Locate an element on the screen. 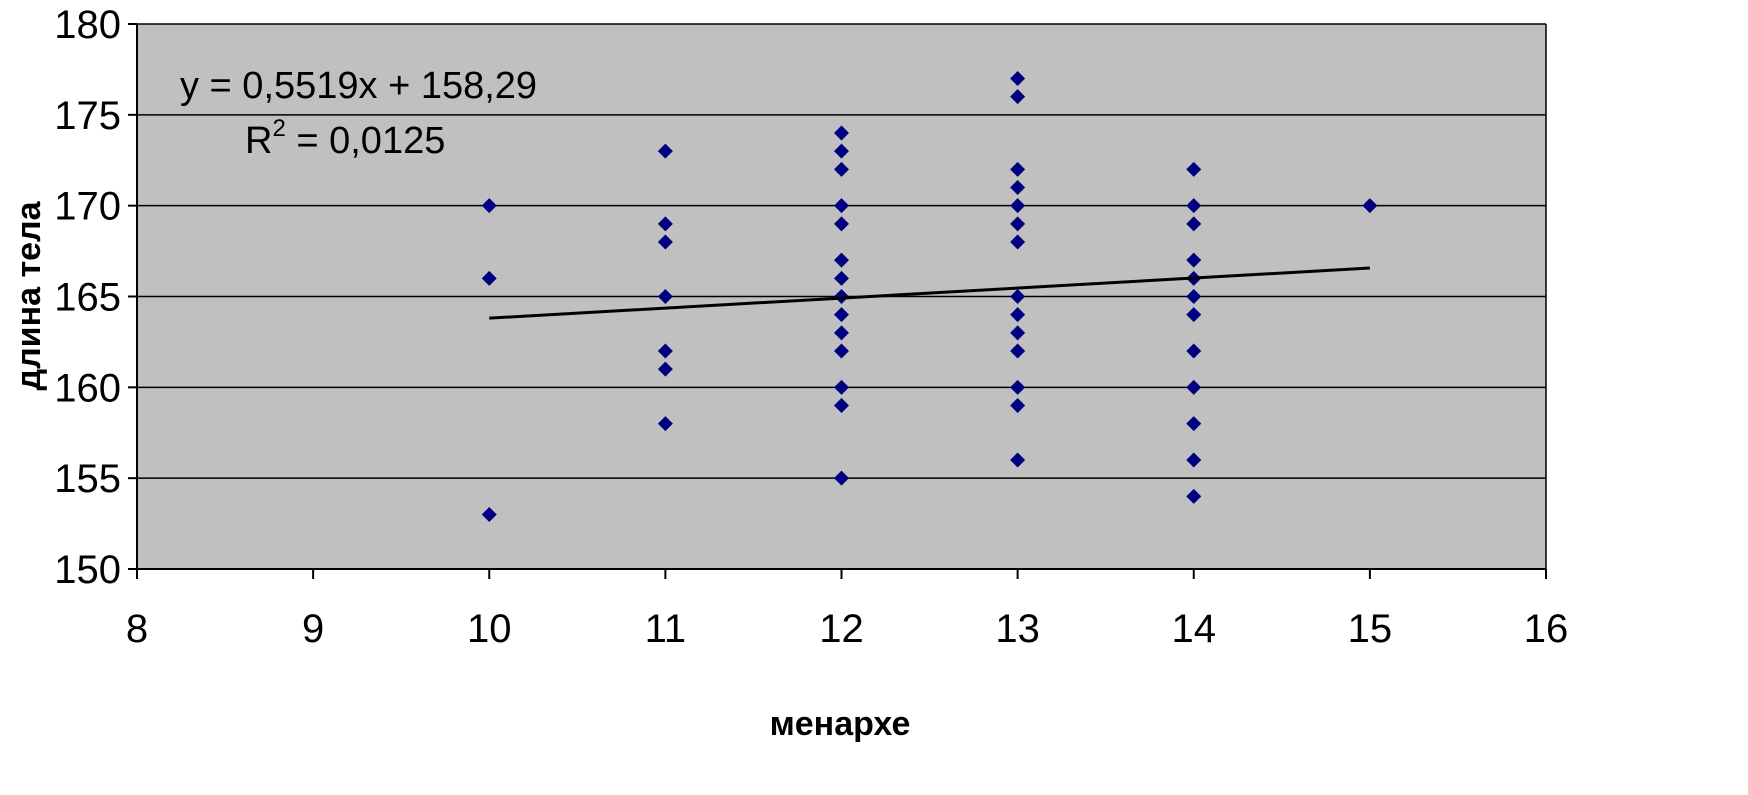 This screenshot has height=795, width=1748. x-tick-label: 9 is located at coordinates (313, 629).